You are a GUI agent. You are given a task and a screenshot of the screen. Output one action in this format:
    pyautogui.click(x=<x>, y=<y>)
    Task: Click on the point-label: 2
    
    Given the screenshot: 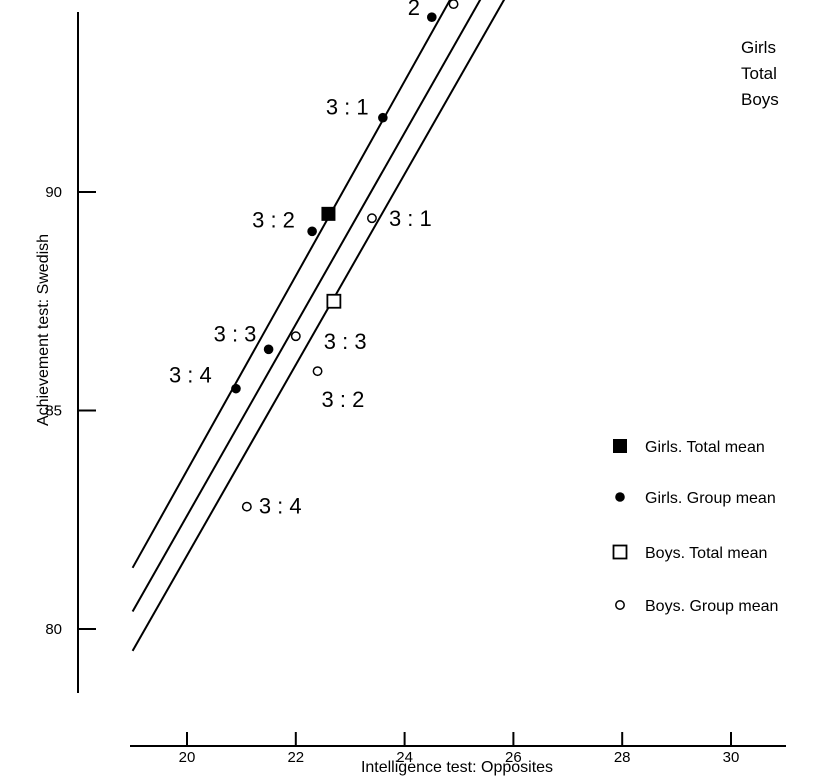 What is the action you would take?
    pyautogui.click(x=414, y=10)
    